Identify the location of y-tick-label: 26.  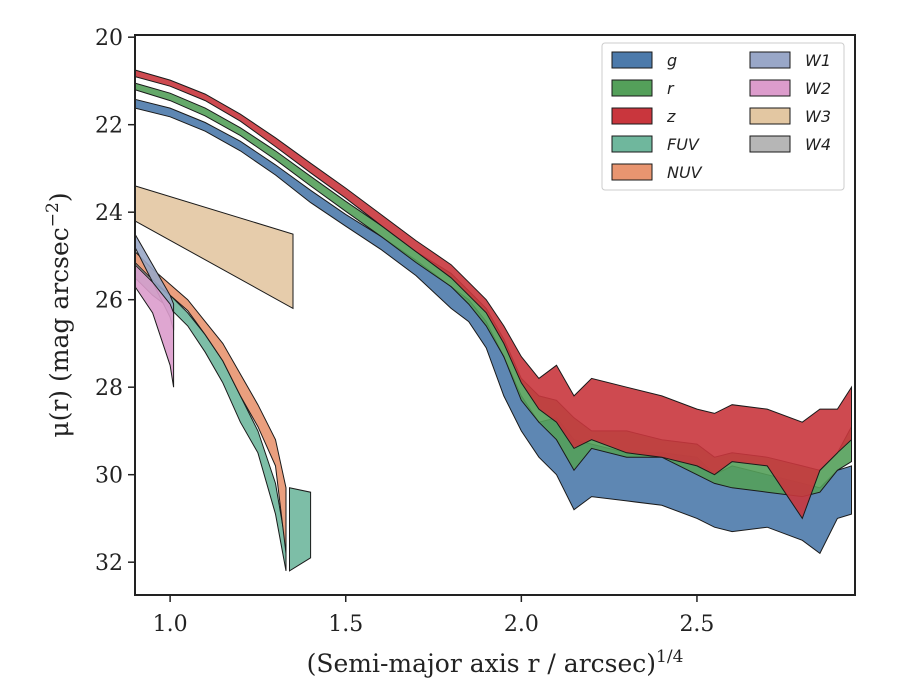
(109, 301).